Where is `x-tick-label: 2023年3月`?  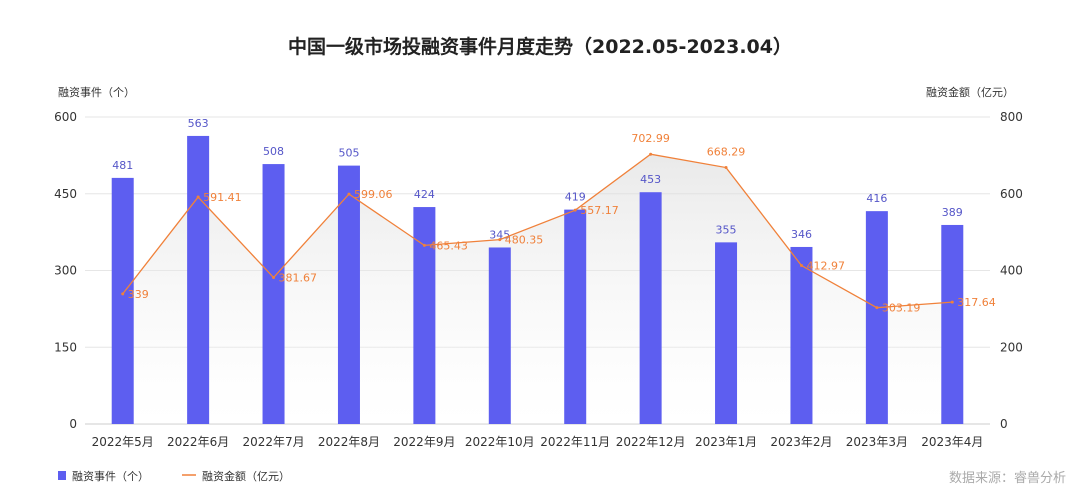 x-tick-label: 2023年3月 is located at coordinates (877, 442).